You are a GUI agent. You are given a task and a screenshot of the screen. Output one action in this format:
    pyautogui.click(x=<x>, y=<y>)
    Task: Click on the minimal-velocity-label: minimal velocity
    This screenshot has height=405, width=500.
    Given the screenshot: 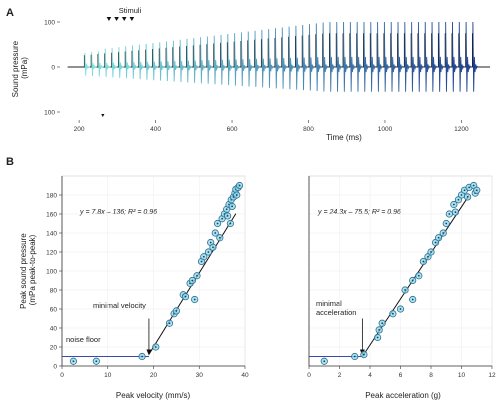 What is the action you would take?
    pyautogui.click(x=119, y=305)
    